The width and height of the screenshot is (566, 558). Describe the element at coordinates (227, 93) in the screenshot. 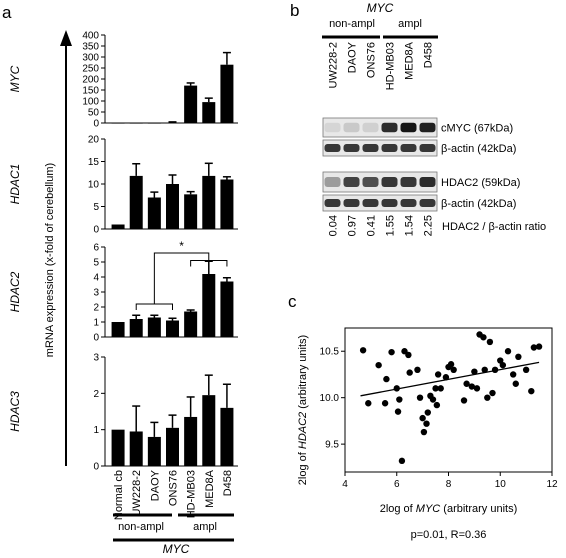

I see `bar-d458` at that location.